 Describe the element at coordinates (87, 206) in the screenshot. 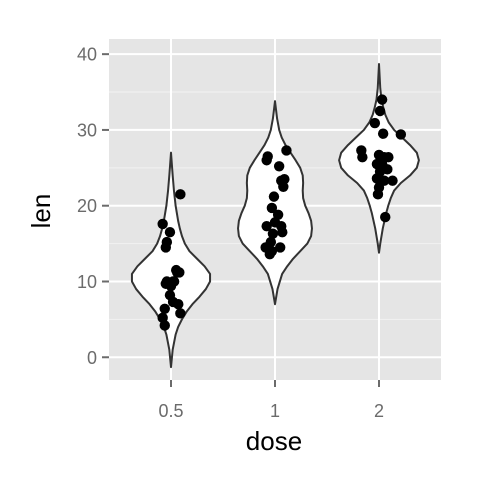

I see `y-tick-label: 20` at that location.